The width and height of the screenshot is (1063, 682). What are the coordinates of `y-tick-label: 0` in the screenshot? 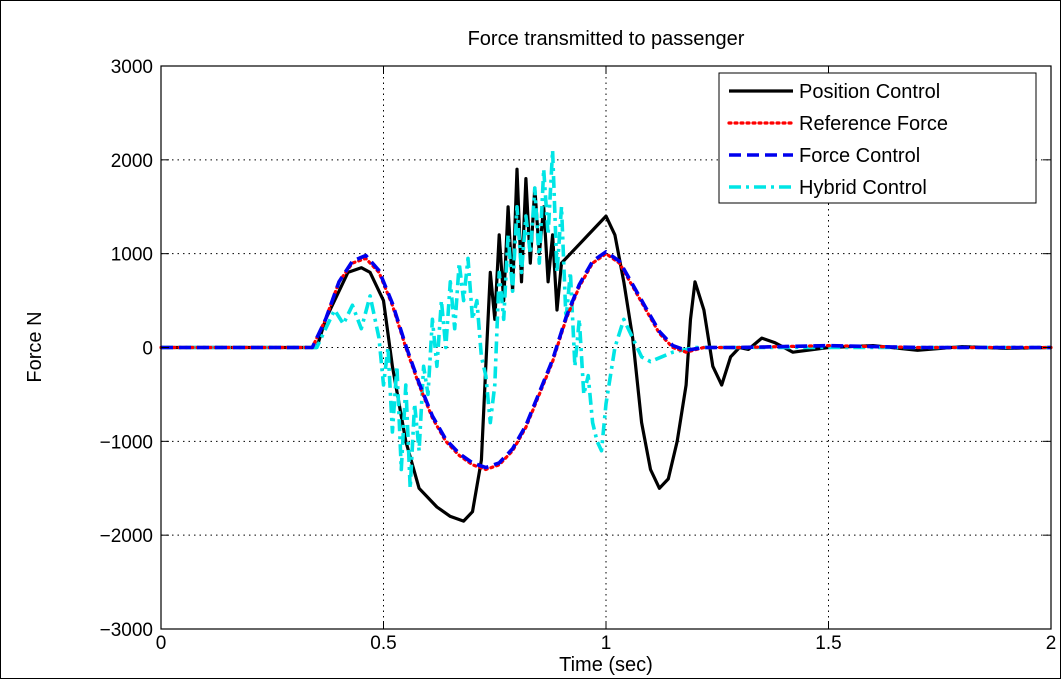 It's located at (147, 349).